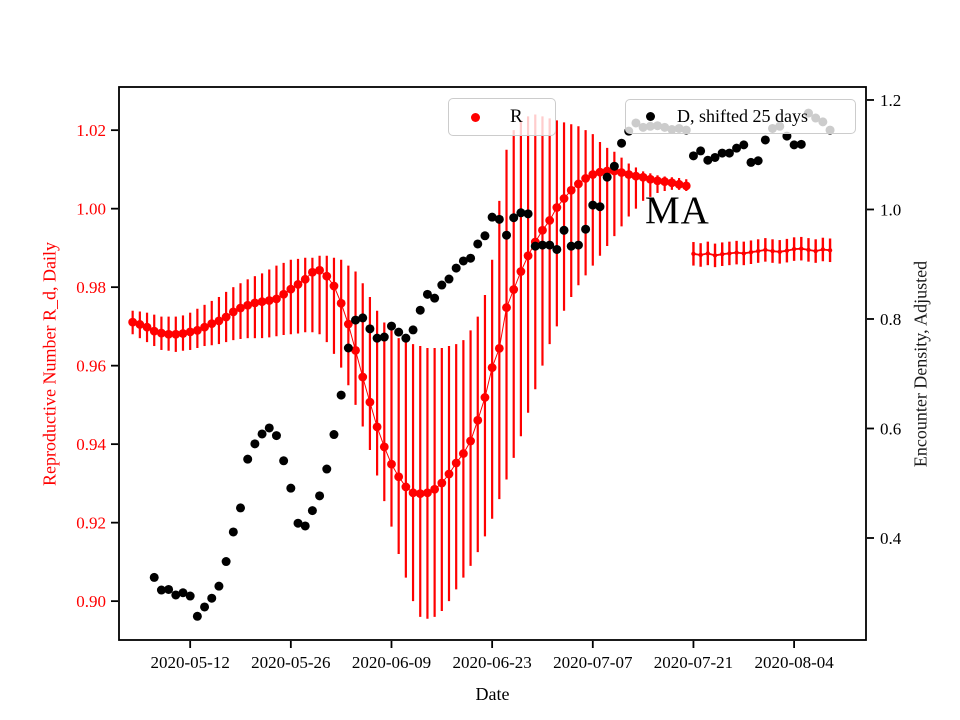 The height and width of the screenshot is (720, 960). What do you see at coordinates (593, 662) in the screenshot?
I see `x-tick-label: 2020-07-07` at bounding box center [593, 662].